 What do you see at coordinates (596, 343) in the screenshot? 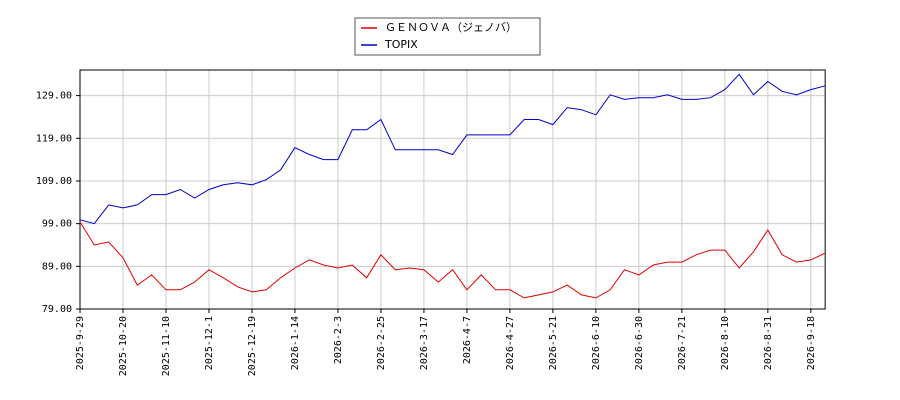
I see `x-tick-label: 2026-6-10` at bounding box center [596, 343].